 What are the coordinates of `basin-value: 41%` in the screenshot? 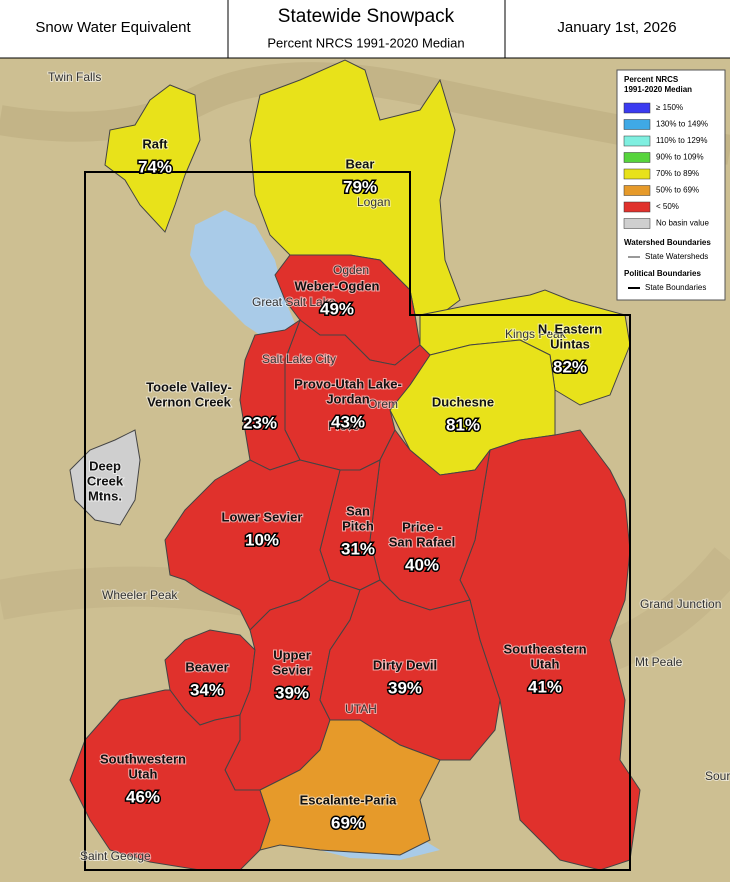 It's located at (545, 686).